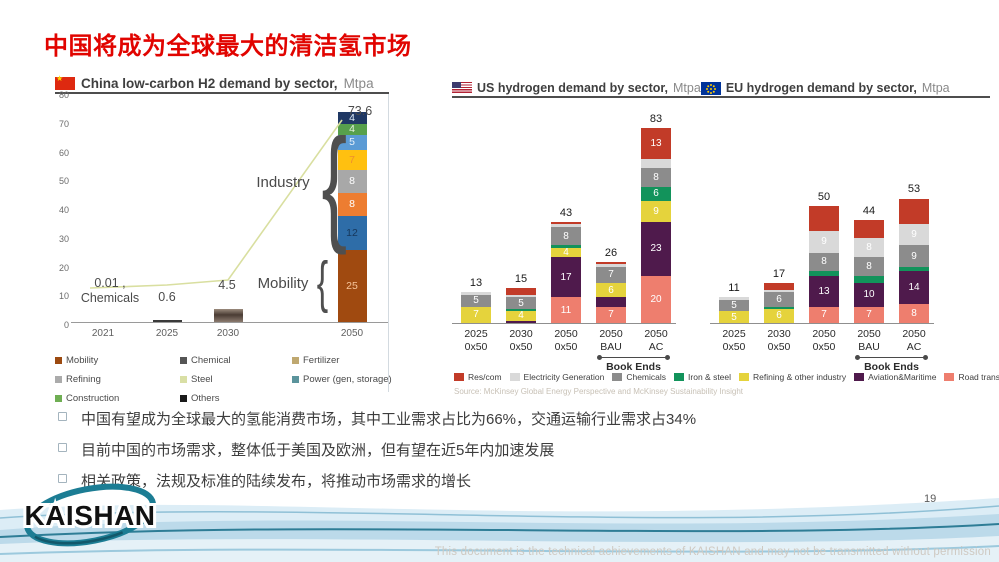 The image size is (999, 562). What do you see at coordinates (352, 159) in the screenshot?
I see `segment: 7` at bounding box center [352, 159].